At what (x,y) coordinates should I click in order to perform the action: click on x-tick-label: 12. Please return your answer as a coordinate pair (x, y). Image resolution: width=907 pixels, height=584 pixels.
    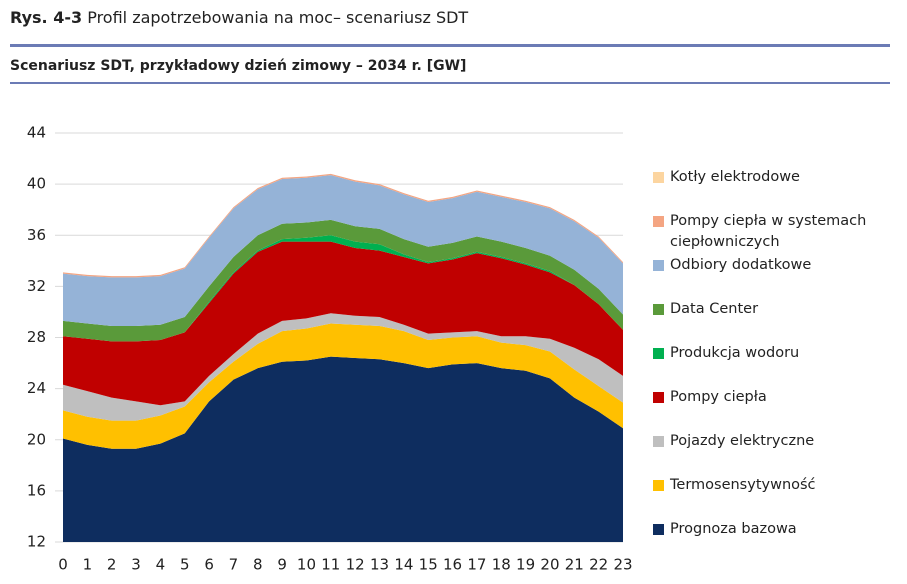
    Looking at the image, I should click on (355, 565).